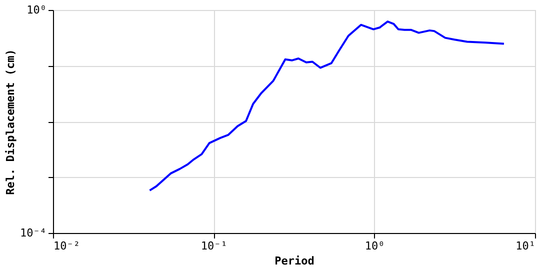 Image resolution: width=540 pixels, height=270 pixels. Describe the element at coordinates (11, 122) in the screenshot. I see `y-axis-title: Rel. Displacement (cm)` at that location.